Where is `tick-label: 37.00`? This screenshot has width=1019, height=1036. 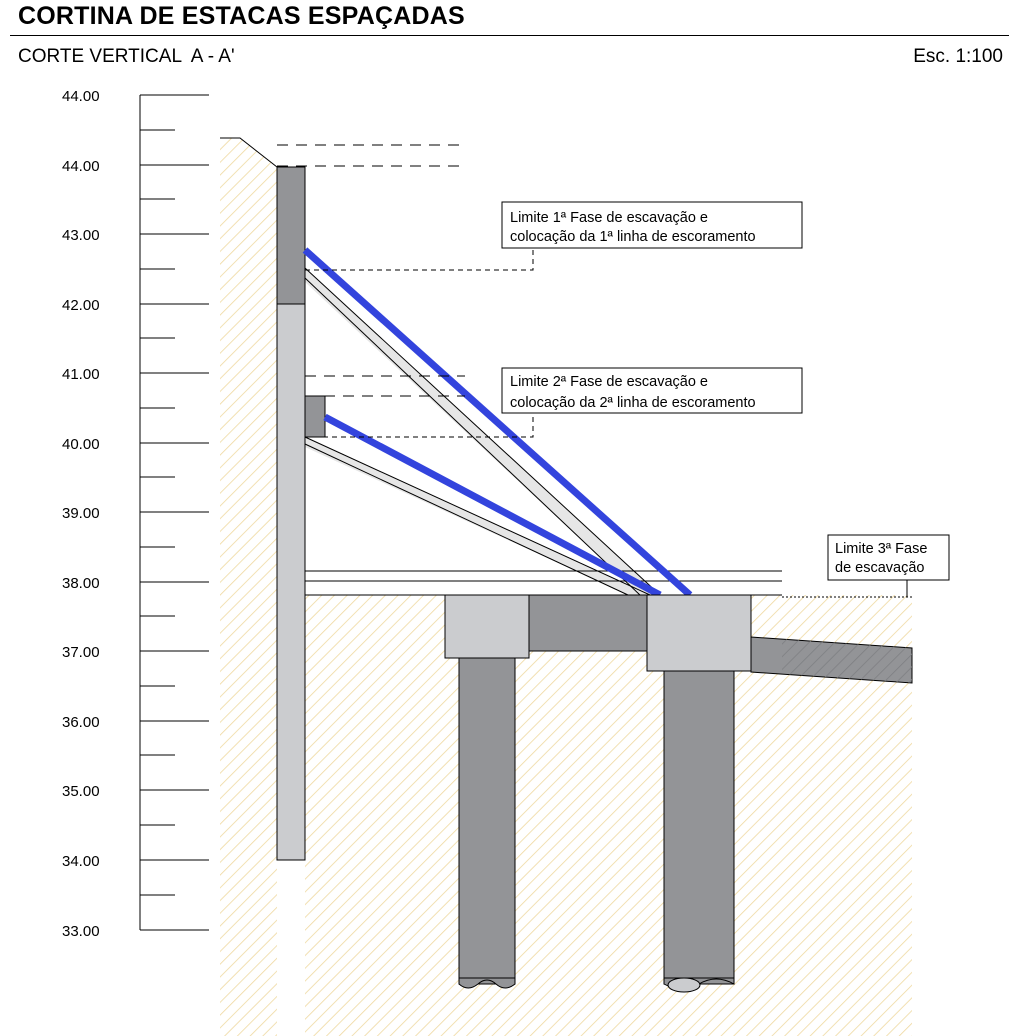
tick-label: 37.00 is located at coordinates (81, 652).